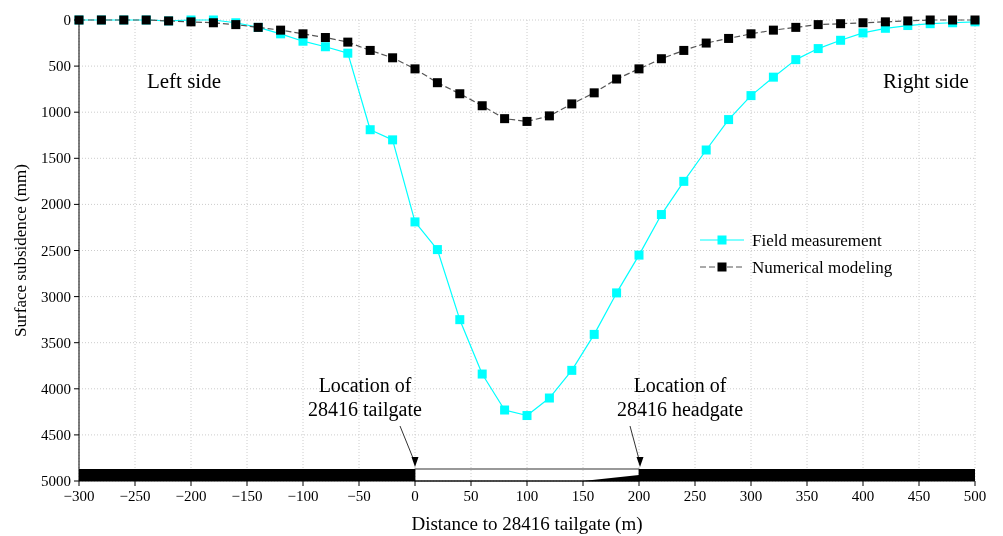  What do you see at coordinates (79, 496) in the screenshot?
I see `x-tick-label: −300` at bounding box center [79, 496].